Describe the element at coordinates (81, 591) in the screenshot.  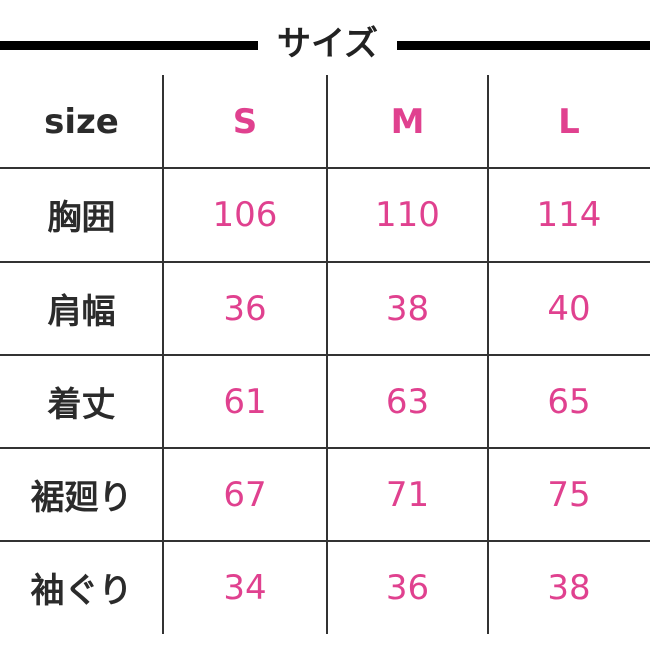
I see `row-label: 袖ぐり` at that location.